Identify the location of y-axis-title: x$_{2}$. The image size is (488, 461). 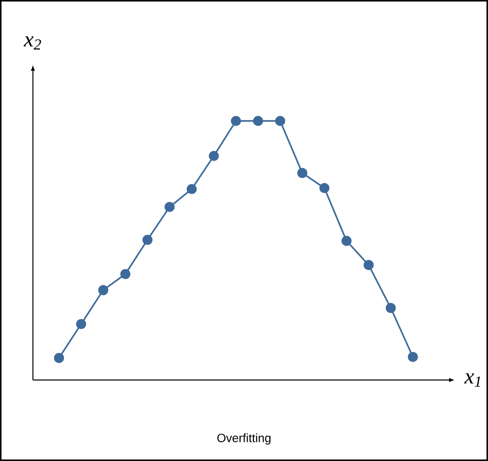
(33, 43).